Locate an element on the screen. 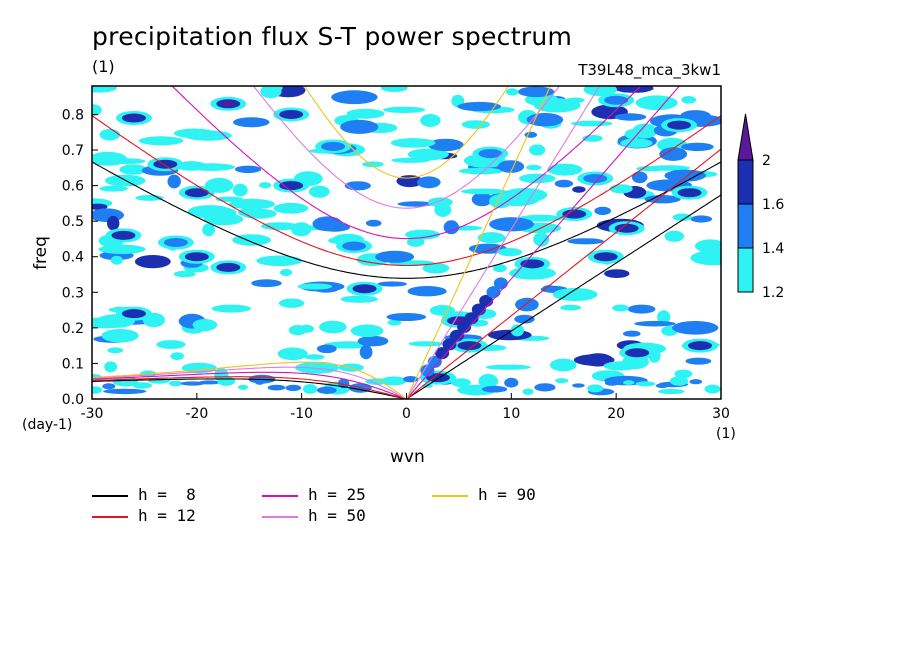 This screenshot has height=654, width=904. chart-title: precipitation flux S-T power spectrum is located at coordinates (332, 36).